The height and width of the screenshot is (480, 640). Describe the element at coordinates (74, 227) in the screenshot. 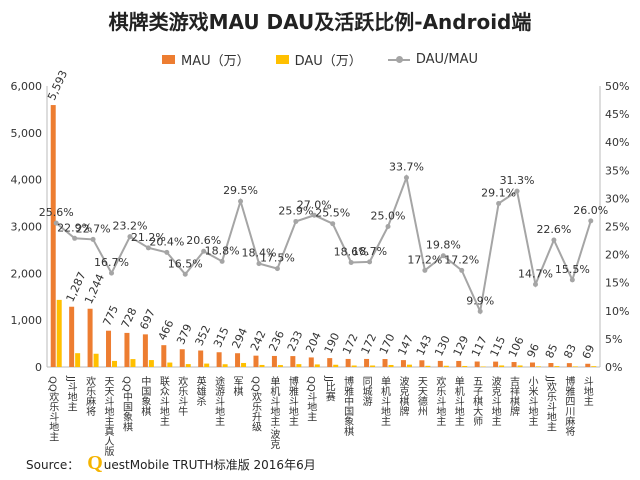

I see `ratio-data-label: 22.9%` at that location.